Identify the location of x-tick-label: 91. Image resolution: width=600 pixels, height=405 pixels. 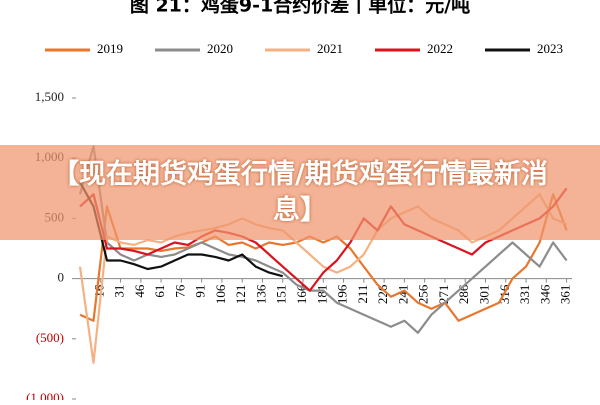
(200, 291).